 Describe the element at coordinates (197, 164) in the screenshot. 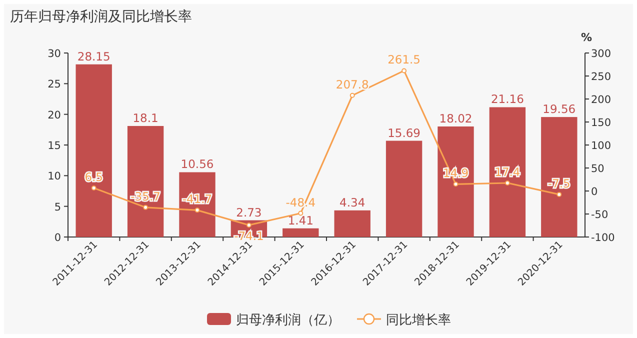

I see `data-label: 10.56` at that location.